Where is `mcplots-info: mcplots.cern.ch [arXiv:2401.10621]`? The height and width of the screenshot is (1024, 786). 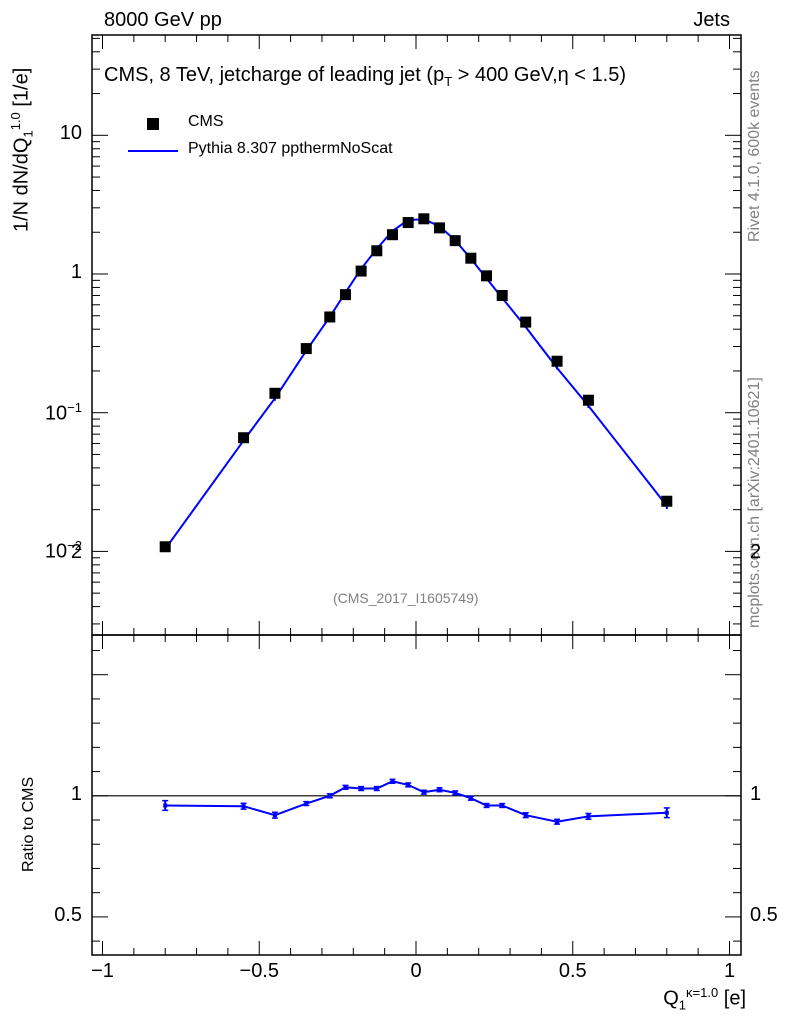
mcplots-info: mcplots.cern.ch [arXiv:2401.10621] is located at coordinates (754, 502).